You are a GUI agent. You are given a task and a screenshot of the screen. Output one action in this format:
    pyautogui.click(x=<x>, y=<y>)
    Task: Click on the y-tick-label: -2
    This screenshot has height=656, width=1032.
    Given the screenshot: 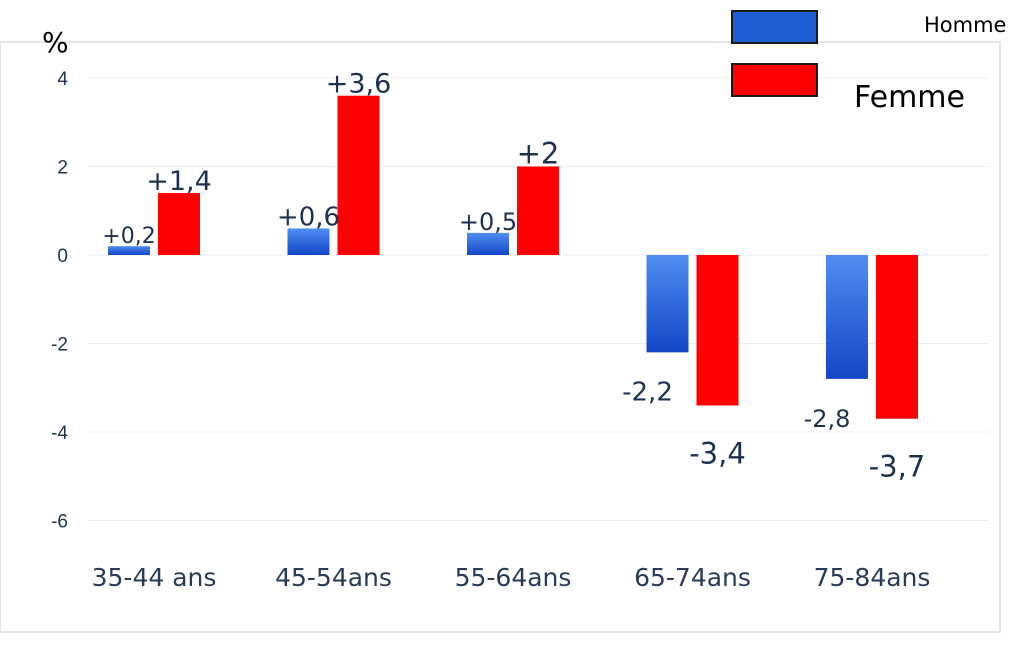 What is the action you would take?
    pyautogui.click(x=59, y=345)
    